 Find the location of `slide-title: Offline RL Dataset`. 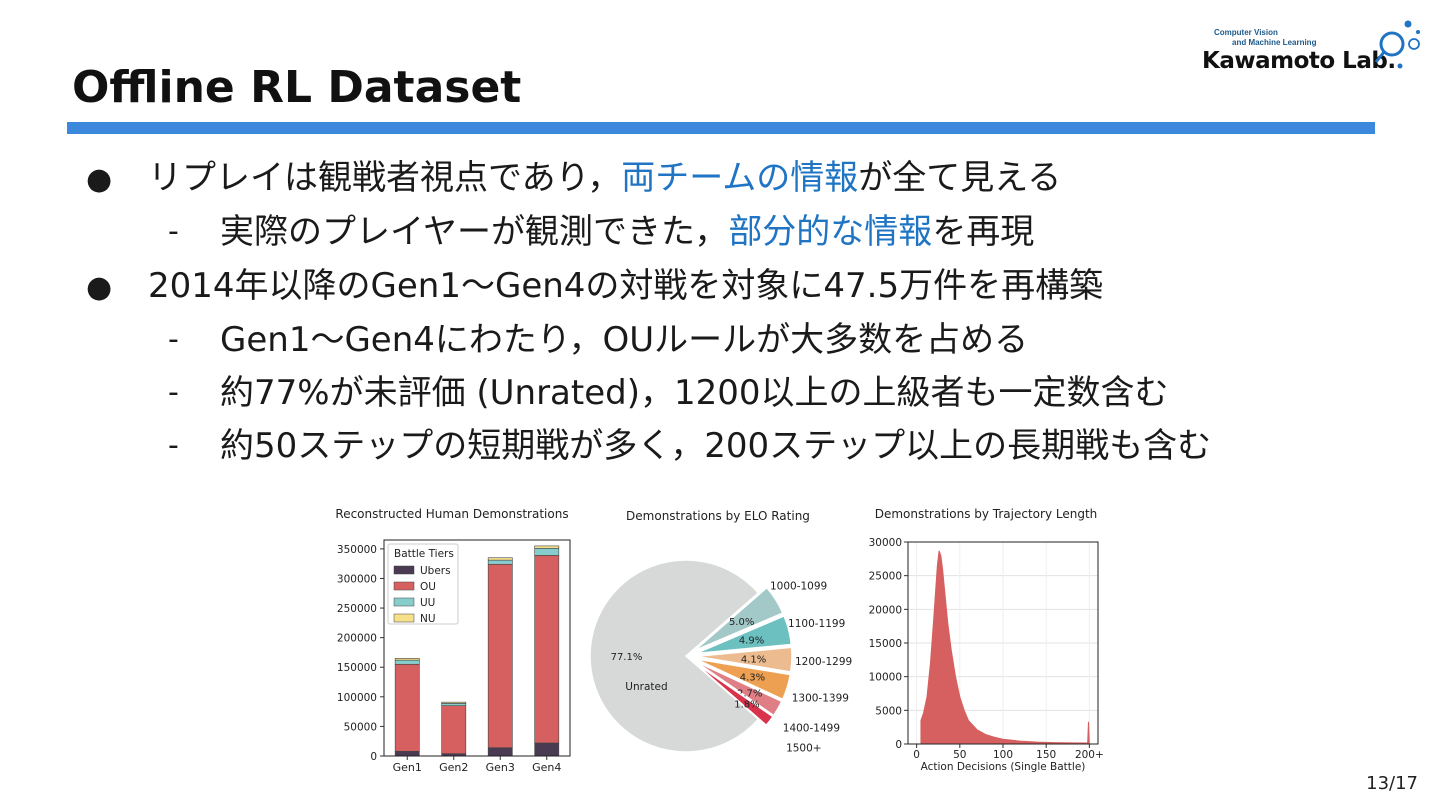

slide-title: Offline RL Dataset is located at coordinates (297, 87).